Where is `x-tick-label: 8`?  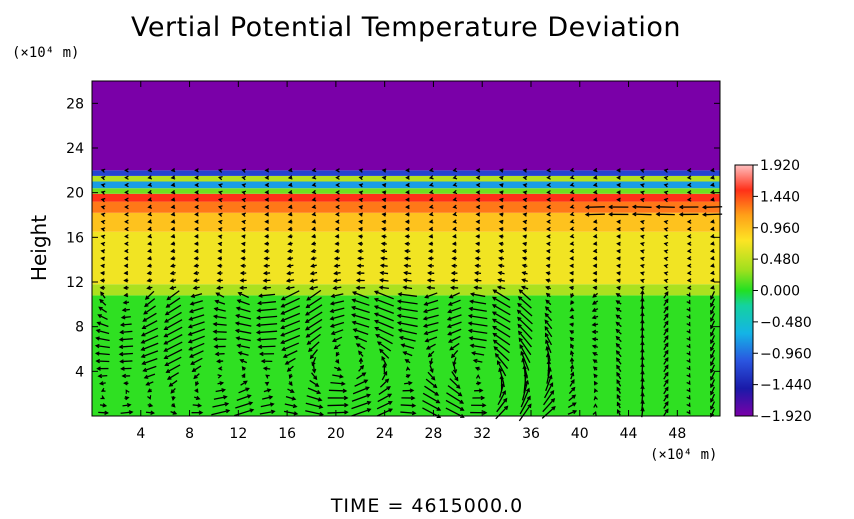
x-tick-label: 8 is located at coordinates (189, 434).